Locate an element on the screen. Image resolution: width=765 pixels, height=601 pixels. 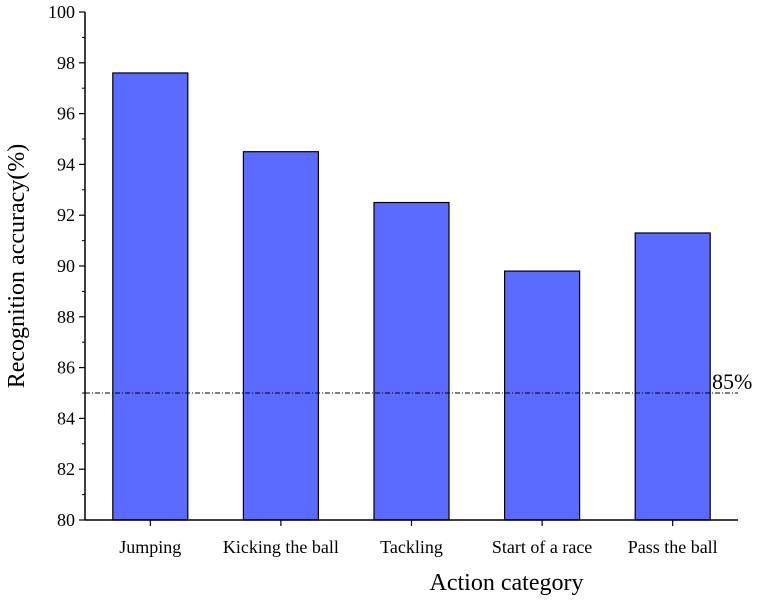
y-tick-label: 94 is located at coordinates (66, 164).